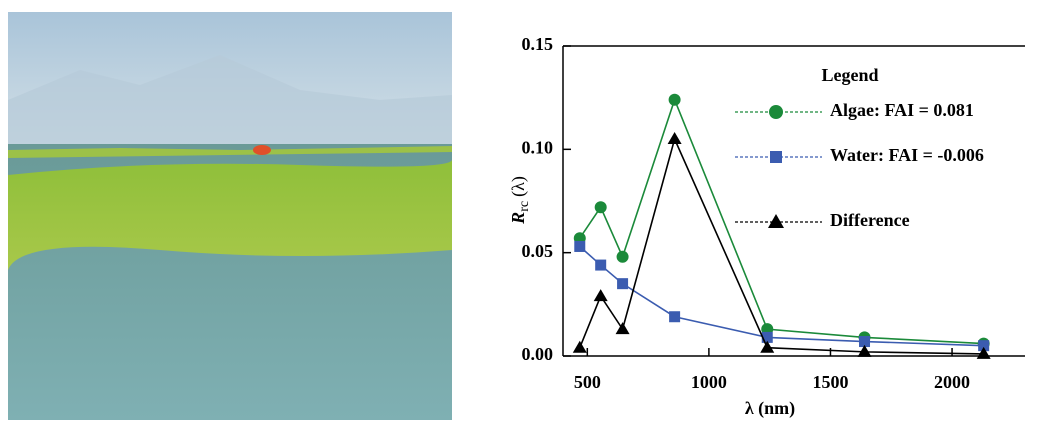 Image resolution: width=1037 pixels, height=422 pixels. What do you see at coordinates (830, 382) in the screenshot?
I see `x-tick-label: 1500` at bounding box center [830, 382].